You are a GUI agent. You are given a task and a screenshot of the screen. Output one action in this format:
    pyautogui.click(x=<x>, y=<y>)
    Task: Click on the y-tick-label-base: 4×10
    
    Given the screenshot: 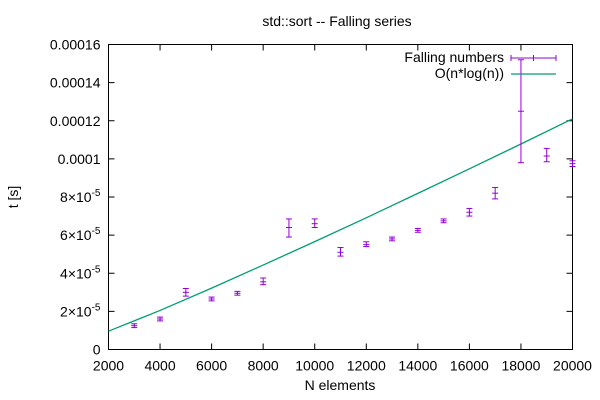 What is the action you would take?
    pyautogui.click(x=76, y=273)
    